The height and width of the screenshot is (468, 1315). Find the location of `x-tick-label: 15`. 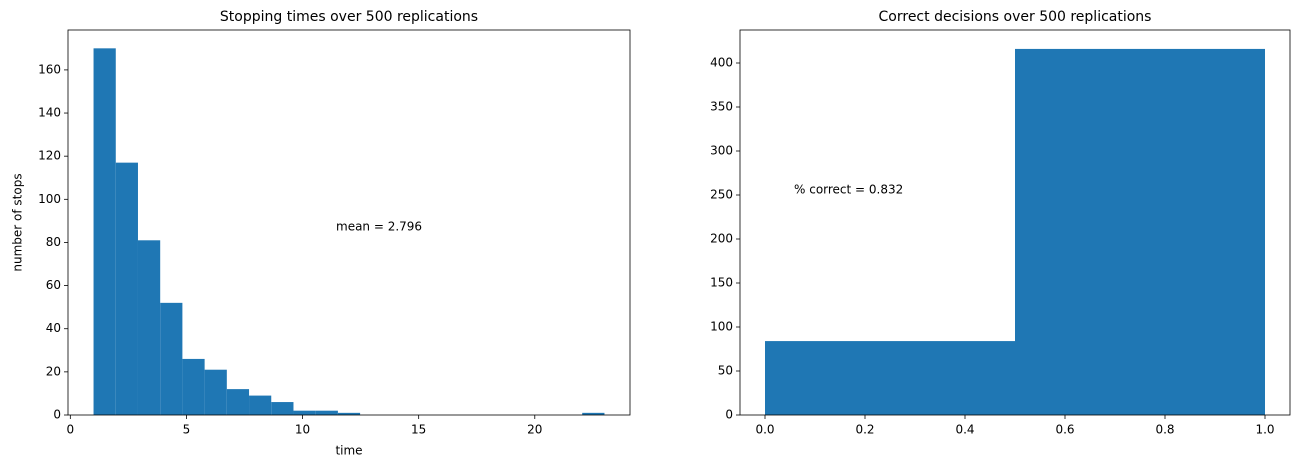

x-tick-label: 15 is located at coordinates (418, 430).